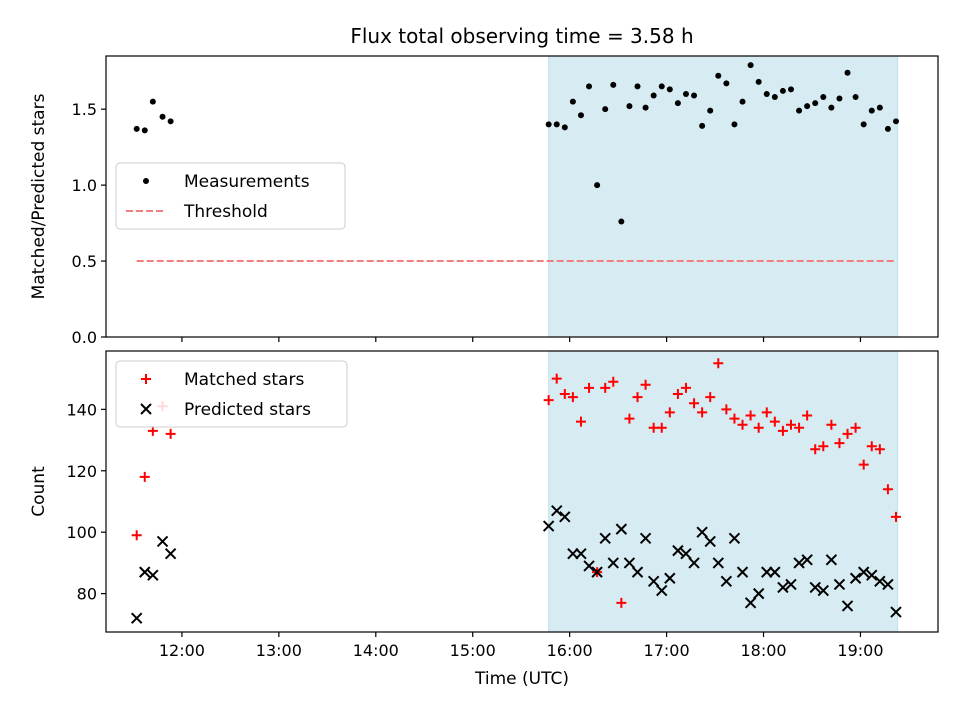 The width and height of the screenshot is (960, 720). What do you see at coordinates (81, 471) in the screenshot?
I see `y-tick-label: 120` at bounding box center [81, 471].